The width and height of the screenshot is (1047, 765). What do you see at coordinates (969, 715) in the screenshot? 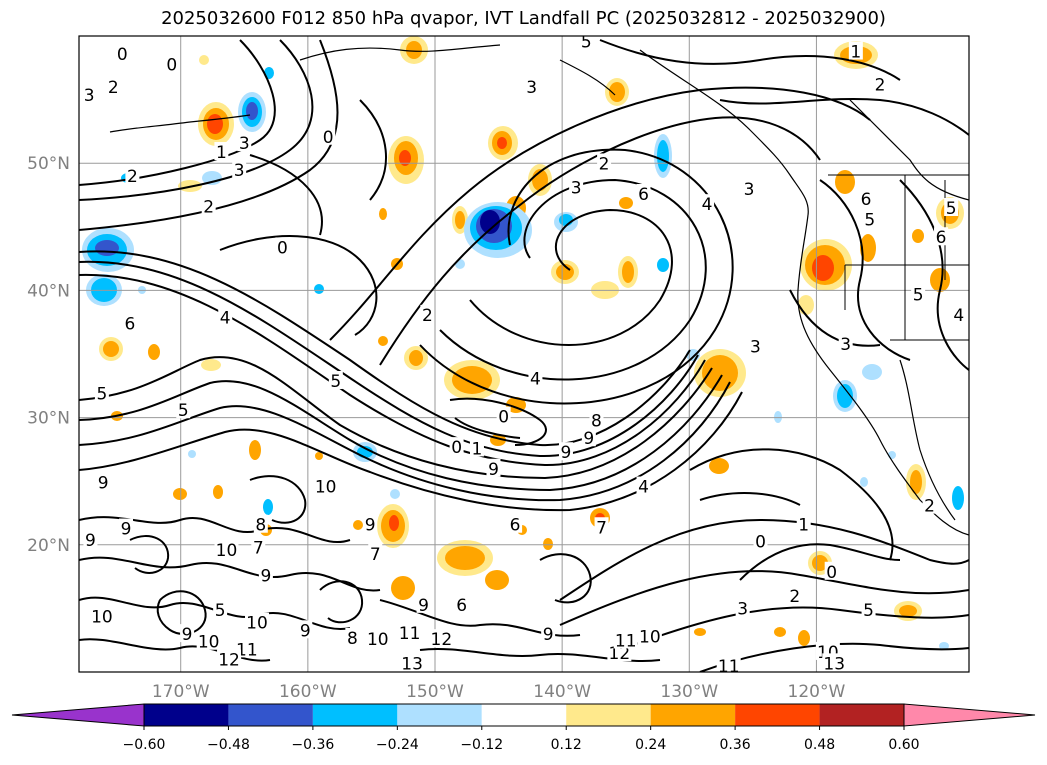
I see `colorbar-extend-max` at bounding box center [969, 715].